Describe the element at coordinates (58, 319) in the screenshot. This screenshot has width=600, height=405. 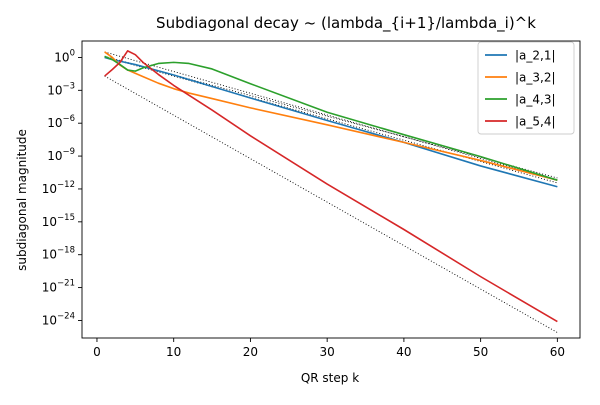
I see `y-tick-label: 10⁻²⁴` at that location.